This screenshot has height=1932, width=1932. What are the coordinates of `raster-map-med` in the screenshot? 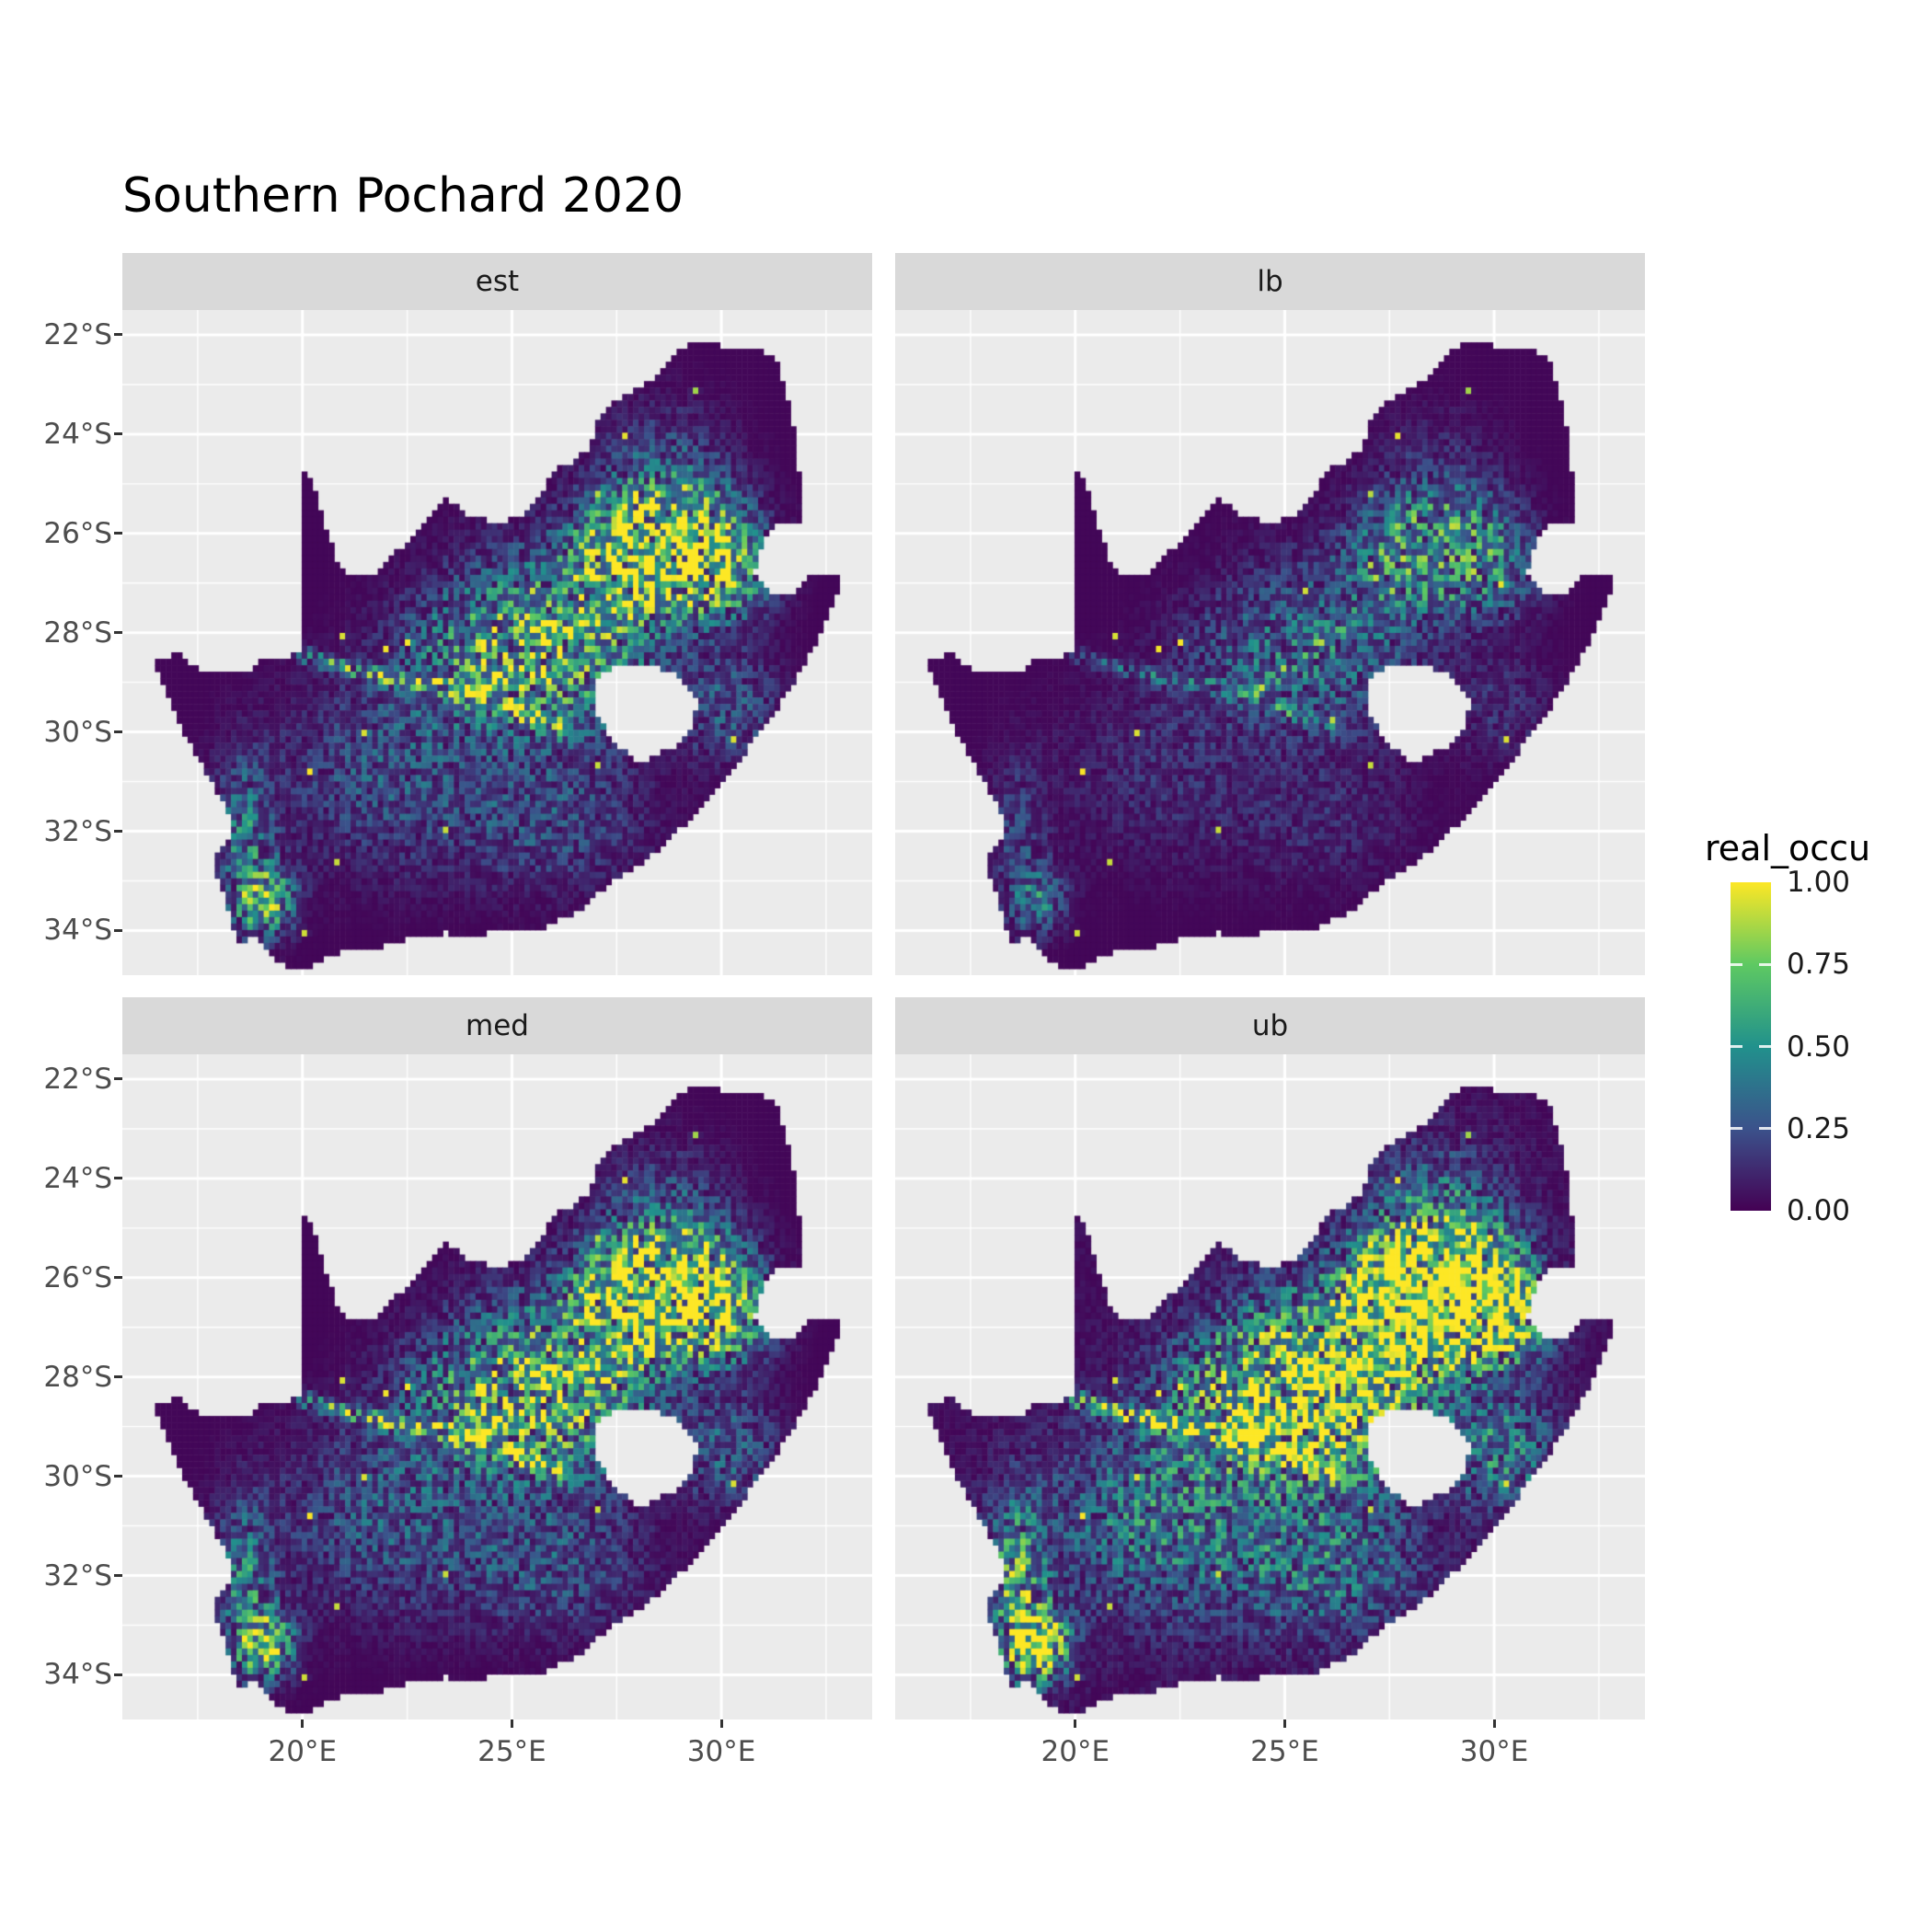 It's located at (497, 1386).